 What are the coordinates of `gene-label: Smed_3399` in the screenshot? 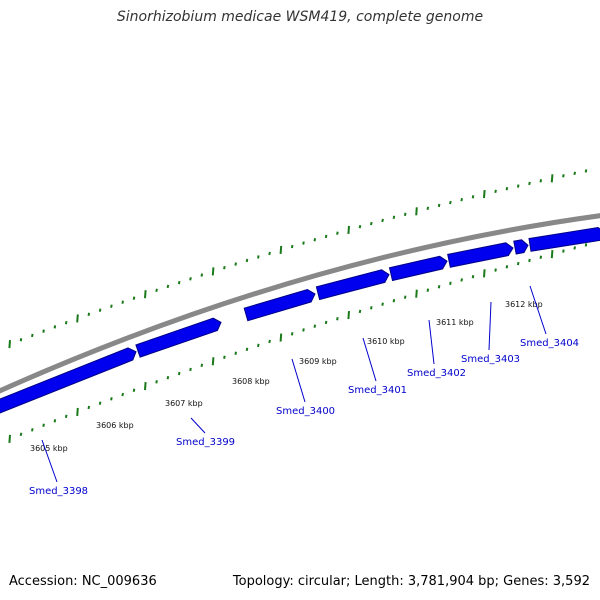 It's located at (205, 442).